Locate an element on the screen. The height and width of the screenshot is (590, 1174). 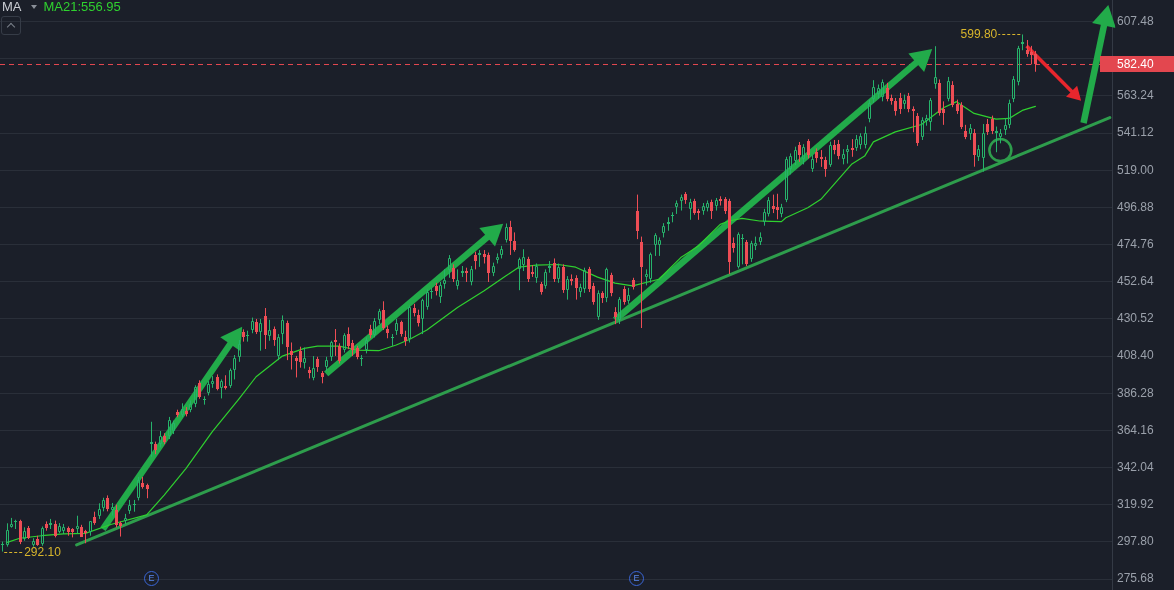
y-tick-label: 364.16 is located at coordinates (1136, 429).